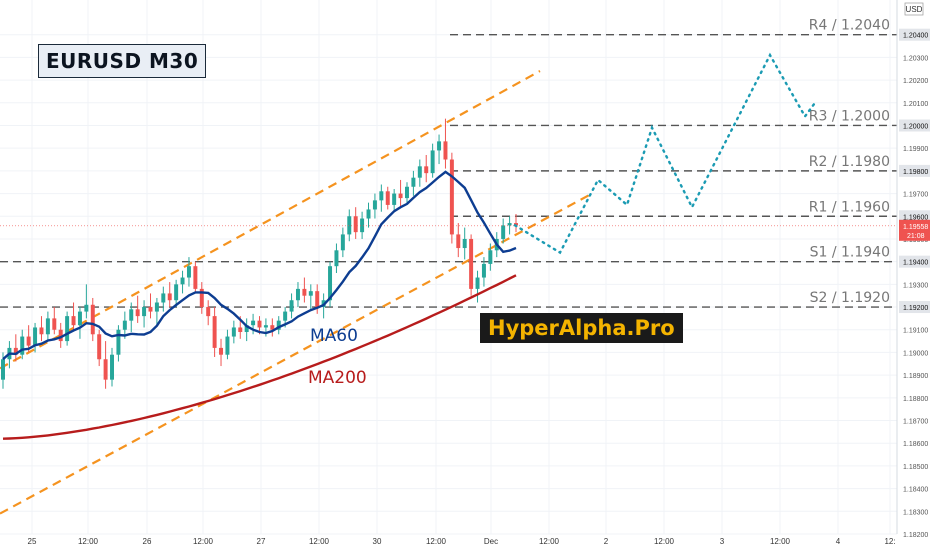  I want to click on price-tick-label: 1.19700, so click(915, 195).